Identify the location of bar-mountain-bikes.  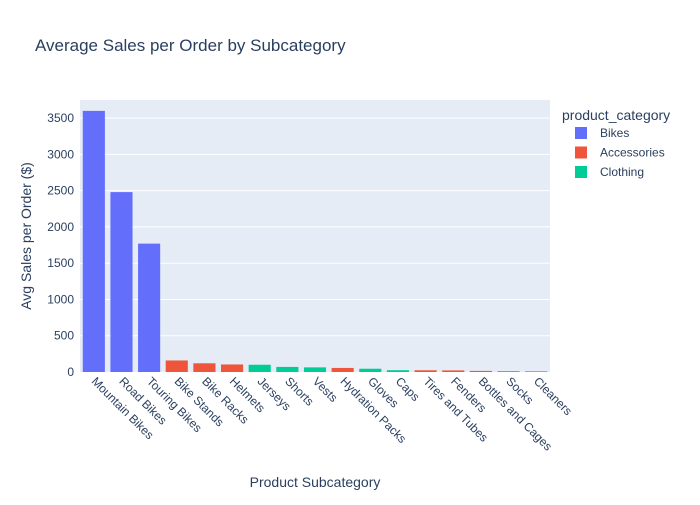
(93, 241).